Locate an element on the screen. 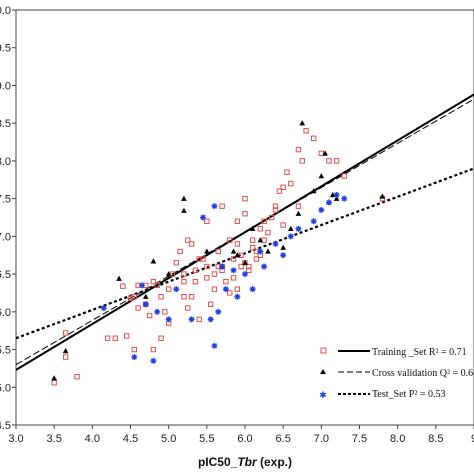  y-tick-label: 8.5 is located at coordinates (5, 124).